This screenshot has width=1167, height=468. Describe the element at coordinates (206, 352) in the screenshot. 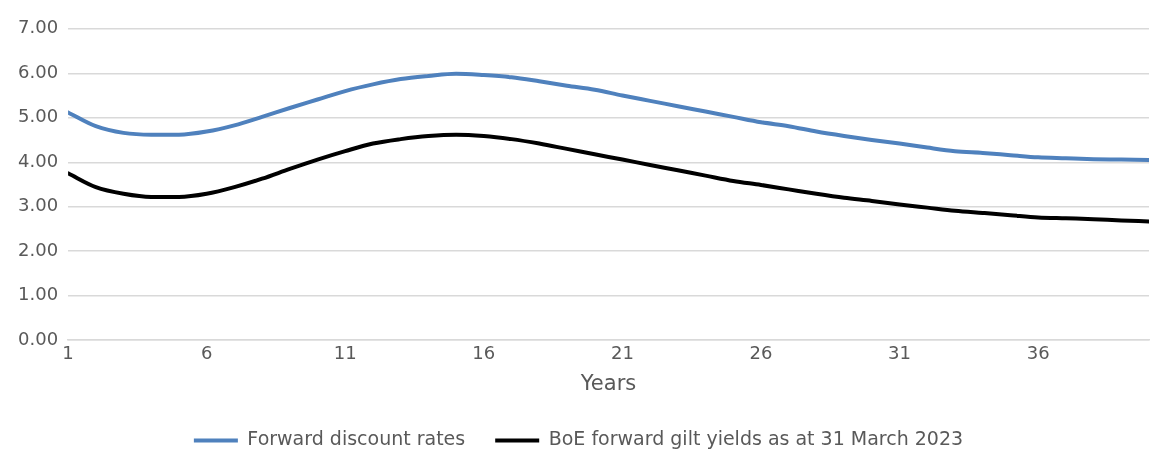

I see `x-tick-label: 6` at that location.